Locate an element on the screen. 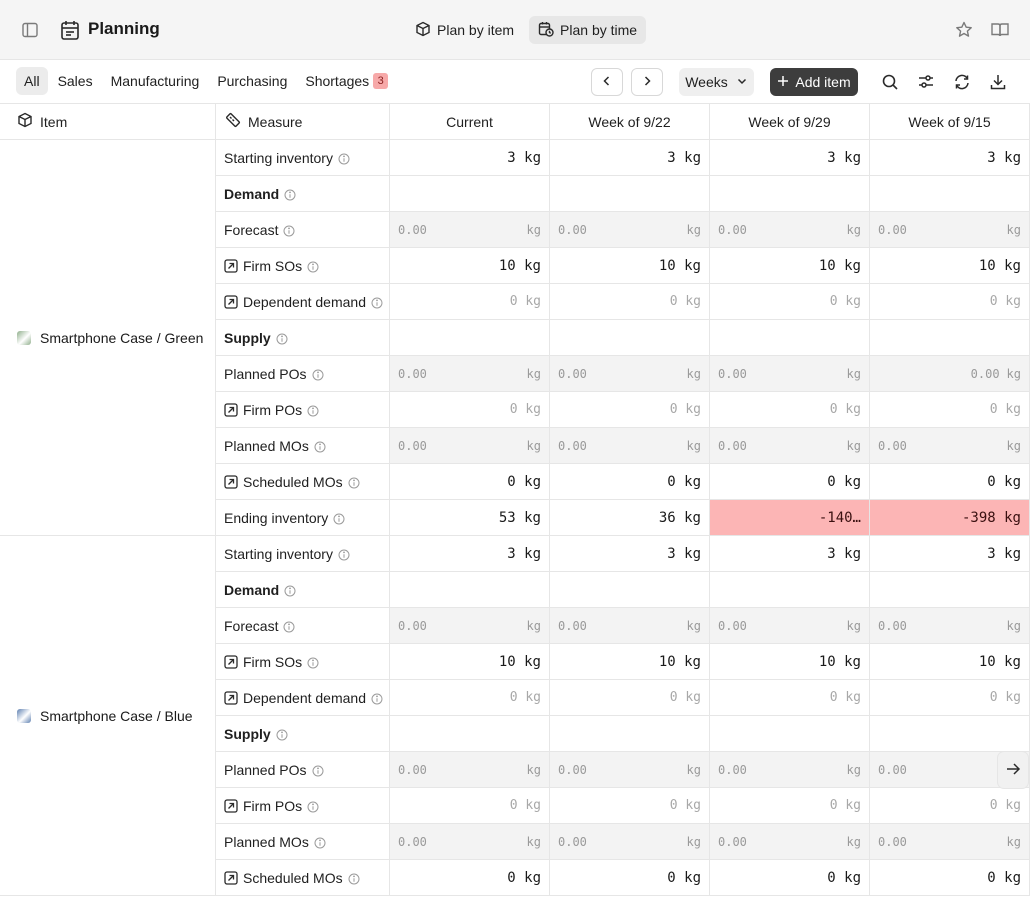  plan-by-time-button: Plan by time is located at coordinates (588, 30).